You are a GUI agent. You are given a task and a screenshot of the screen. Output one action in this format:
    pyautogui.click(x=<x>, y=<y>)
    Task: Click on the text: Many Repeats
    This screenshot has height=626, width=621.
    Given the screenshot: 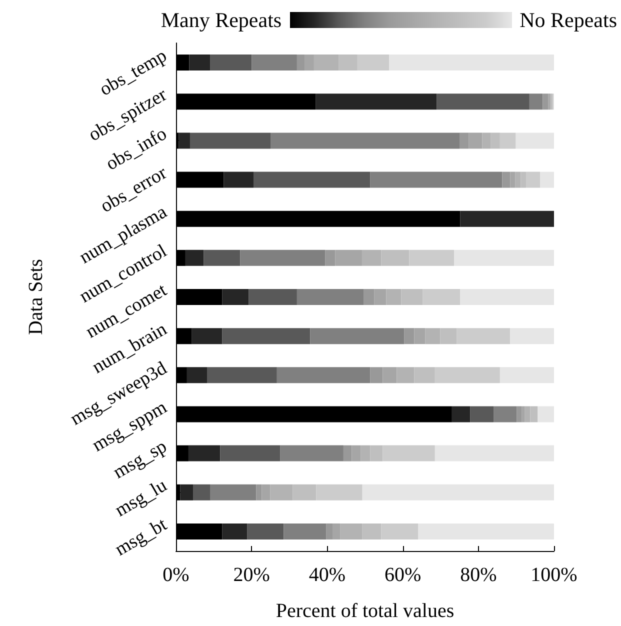 What is the action you would take?
    pyautogui.click(x=221, y=20)
    